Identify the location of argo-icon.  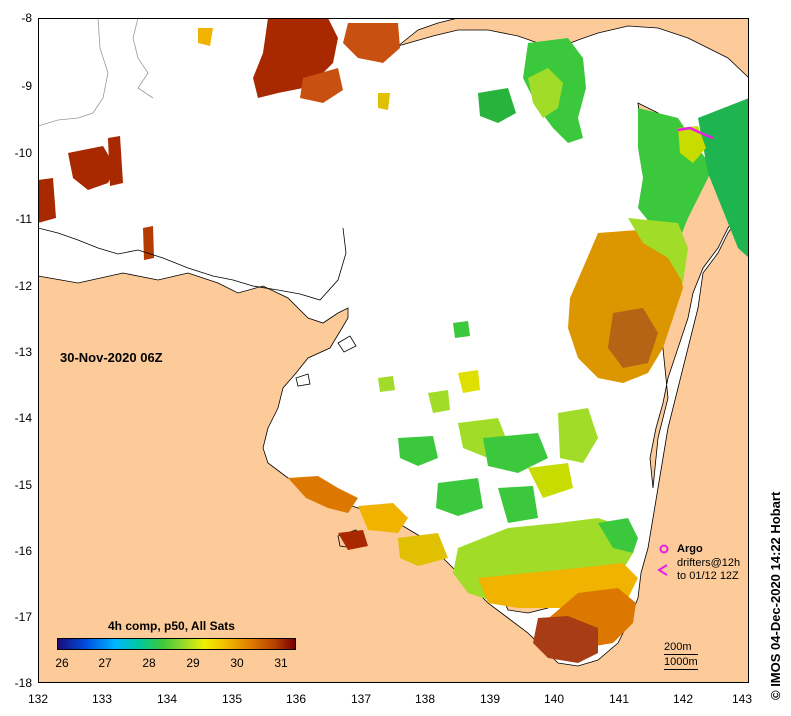
(664, 549).